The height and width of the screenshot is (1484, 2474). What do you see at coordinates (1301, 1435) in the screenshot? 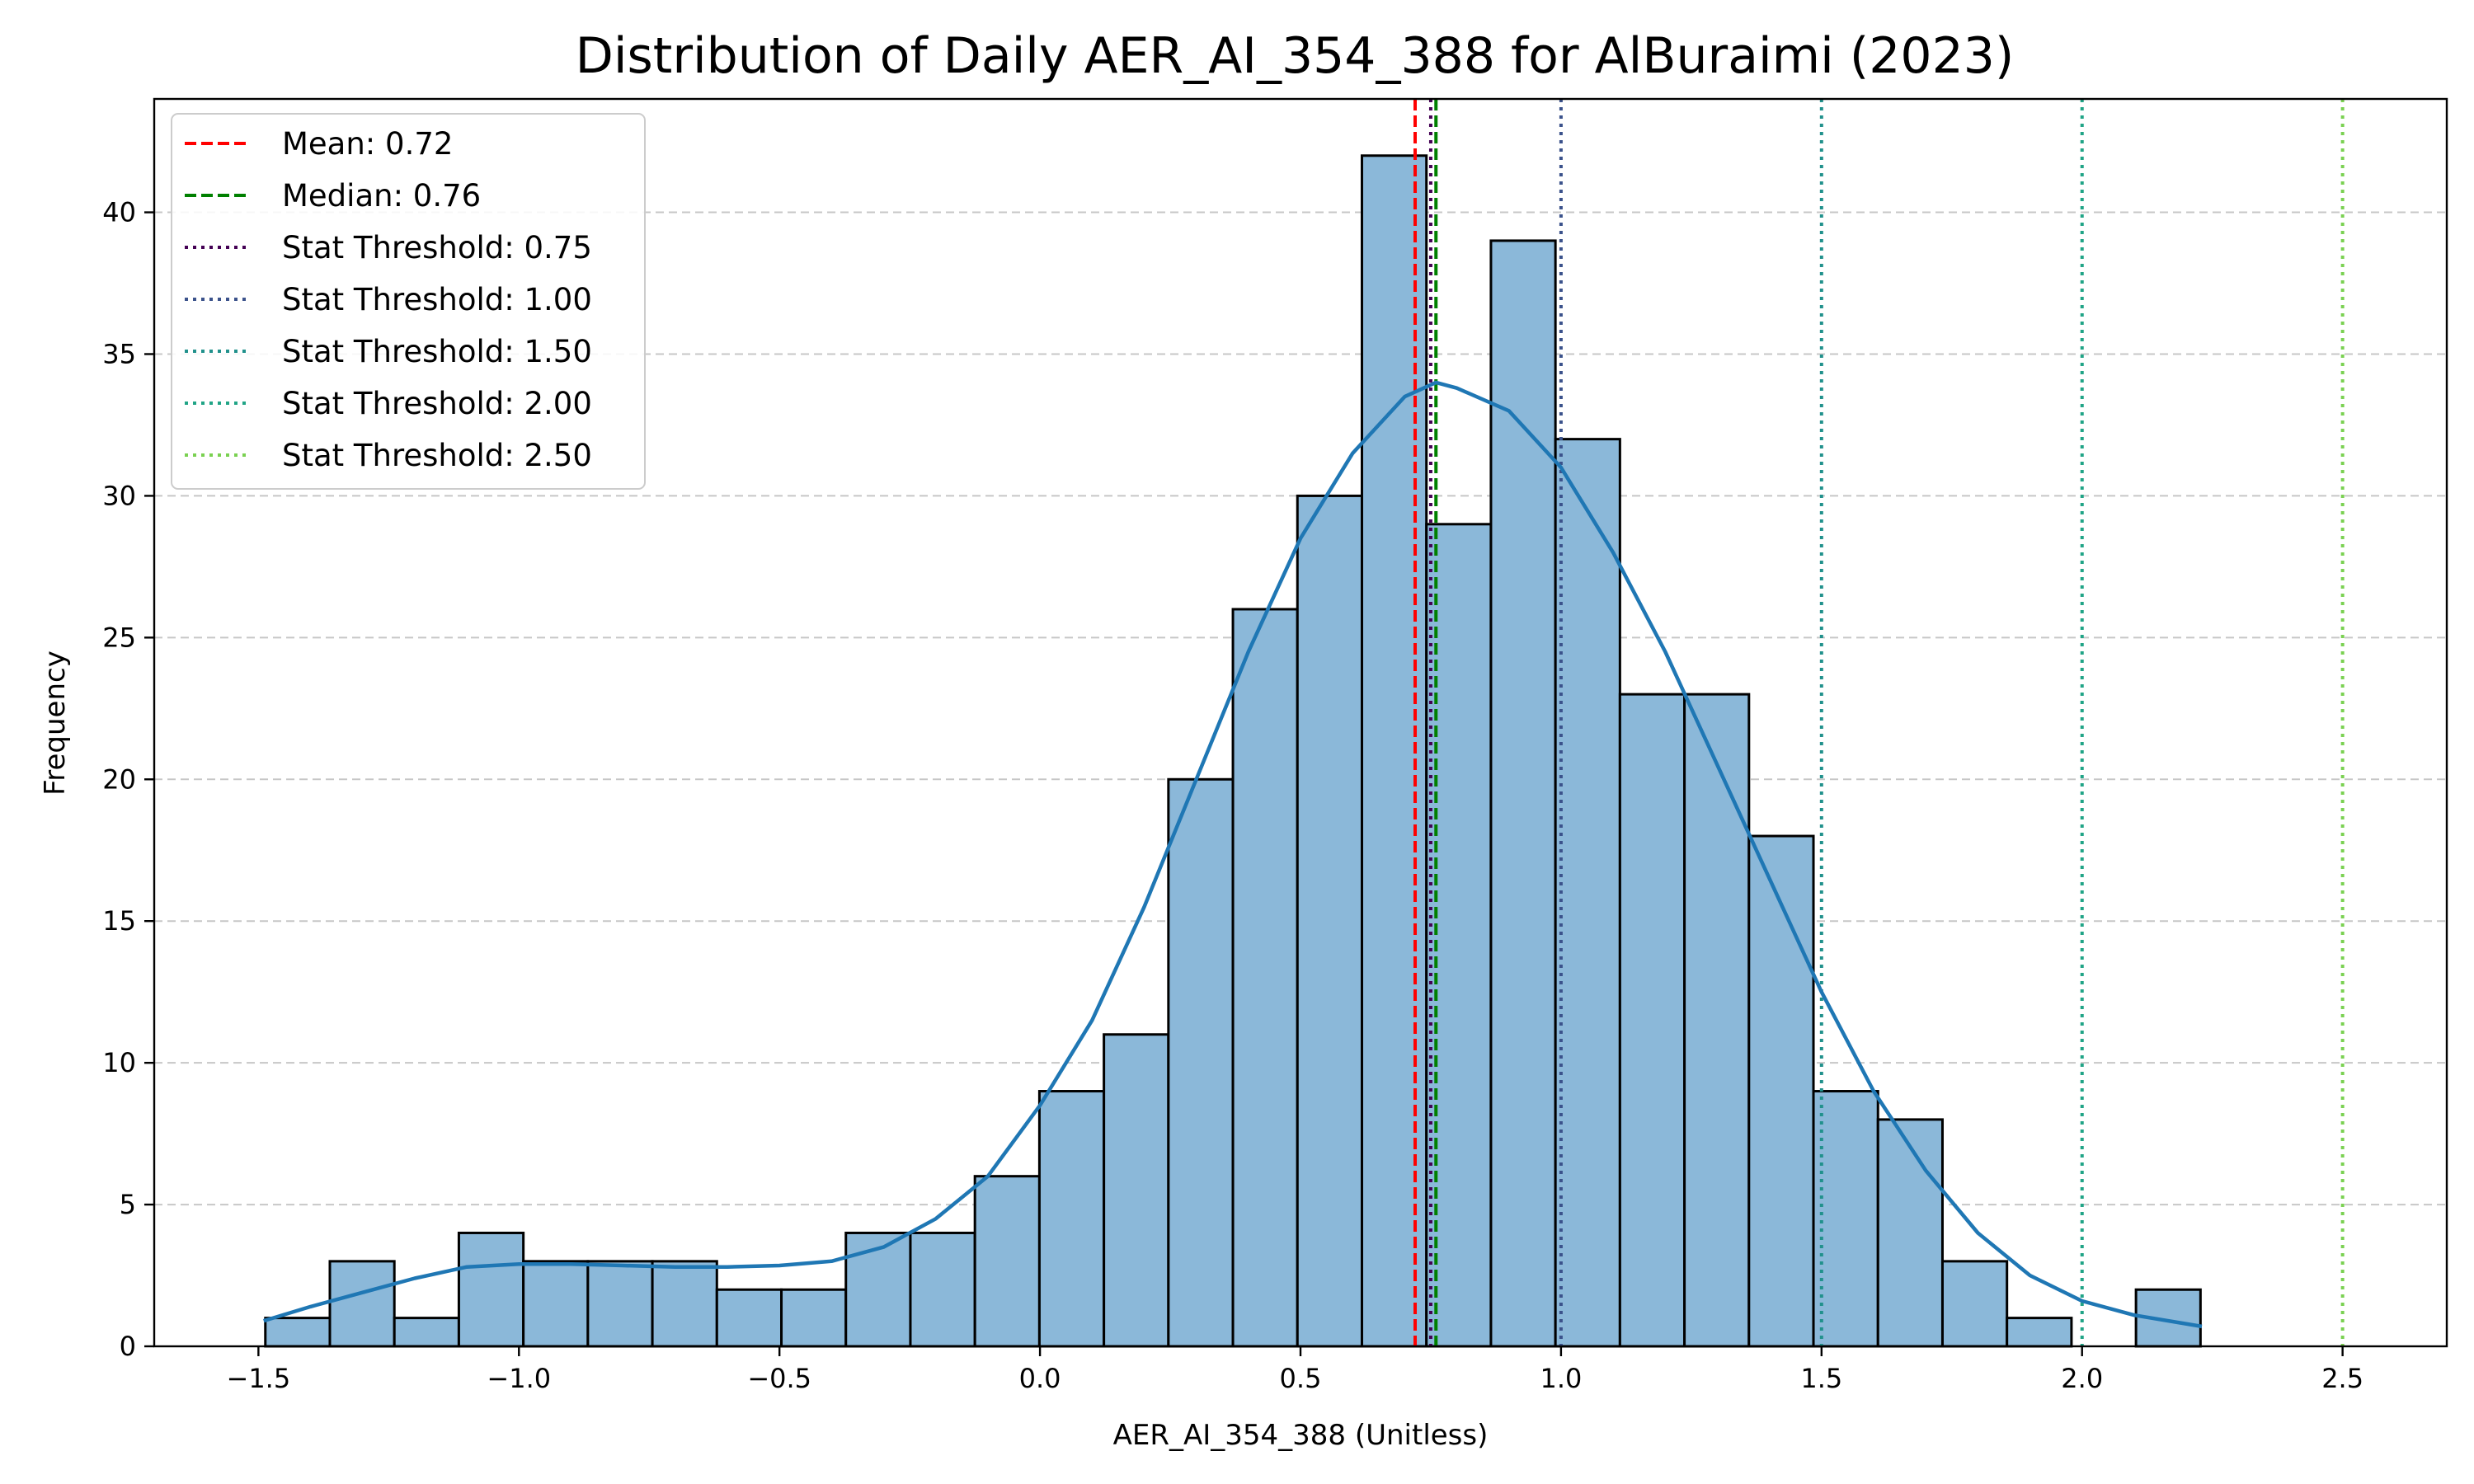
I see `x-axis-label: AER_AI_354_388 (Unitless)` at bounding box center [1301, 1435].